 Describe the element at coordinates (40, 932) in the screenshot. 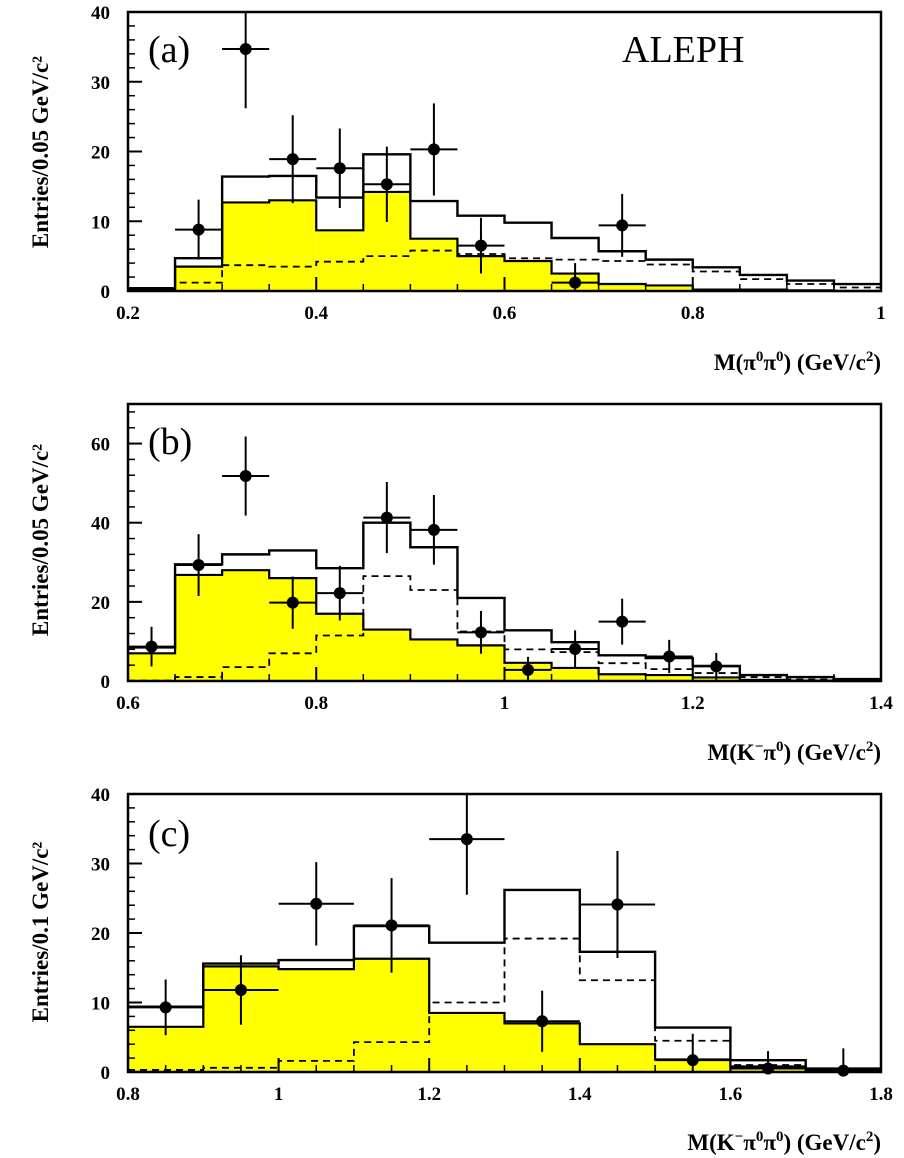

I see `panel-c-ylabel: Entries/0.1 GeV/c²` at that location.